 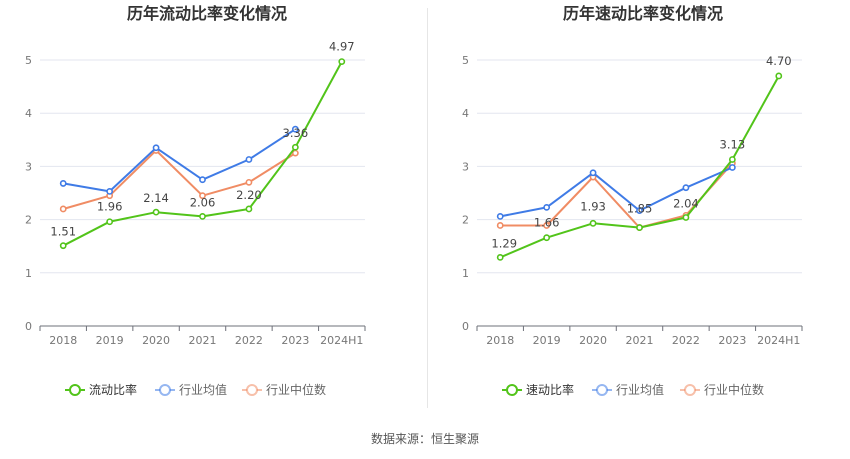 What do you see at coordinates (733, 144) in the screenshot?
I see `data-label: 3.13` at bounding box center [733, 144].